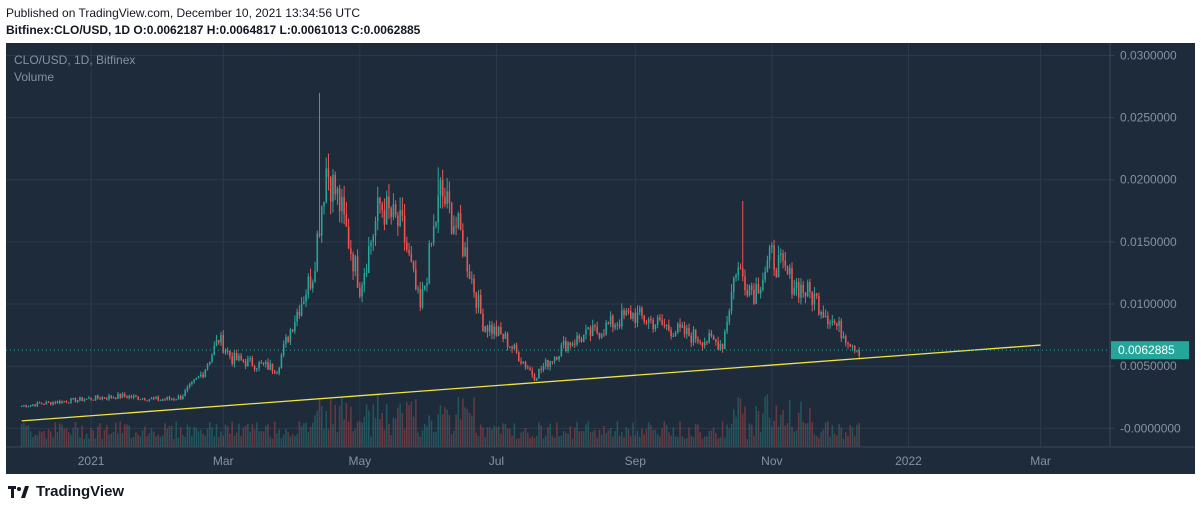  Describe the element at coordinates (392, 30) in the screenshot. I see `close-value: 0.0062885` at that location.